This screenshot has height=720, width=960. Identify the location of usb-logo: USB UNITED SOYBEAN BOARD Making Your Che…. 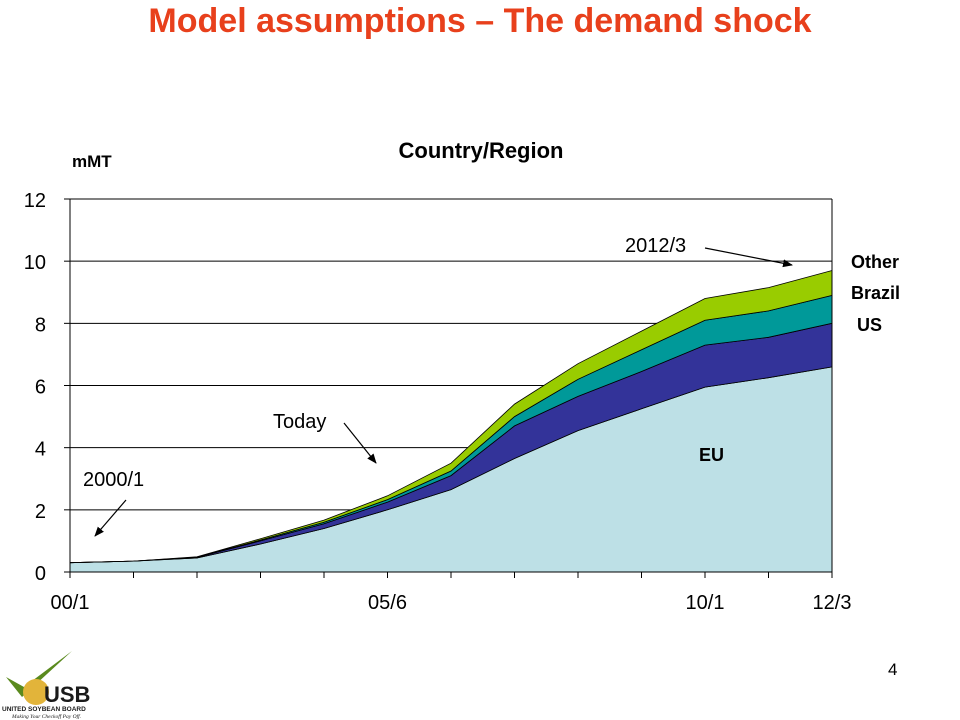
(46, 685).